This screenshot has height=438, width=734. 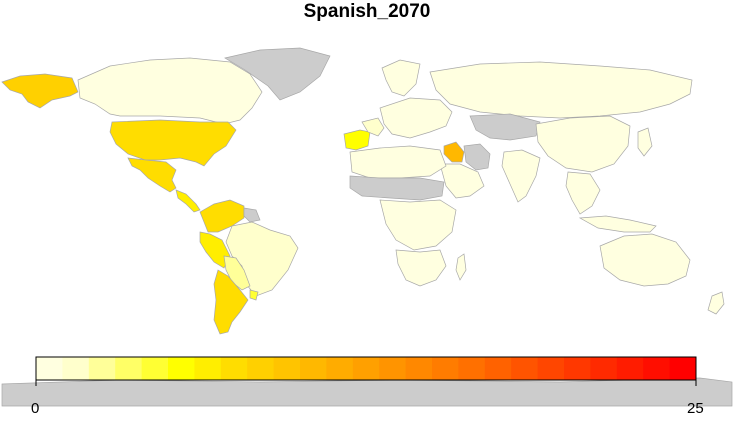 What do you see at coordinates (222, 216) in the screenshot?
I see `region-colombia-venezuela` at bounding box center [222, 216].